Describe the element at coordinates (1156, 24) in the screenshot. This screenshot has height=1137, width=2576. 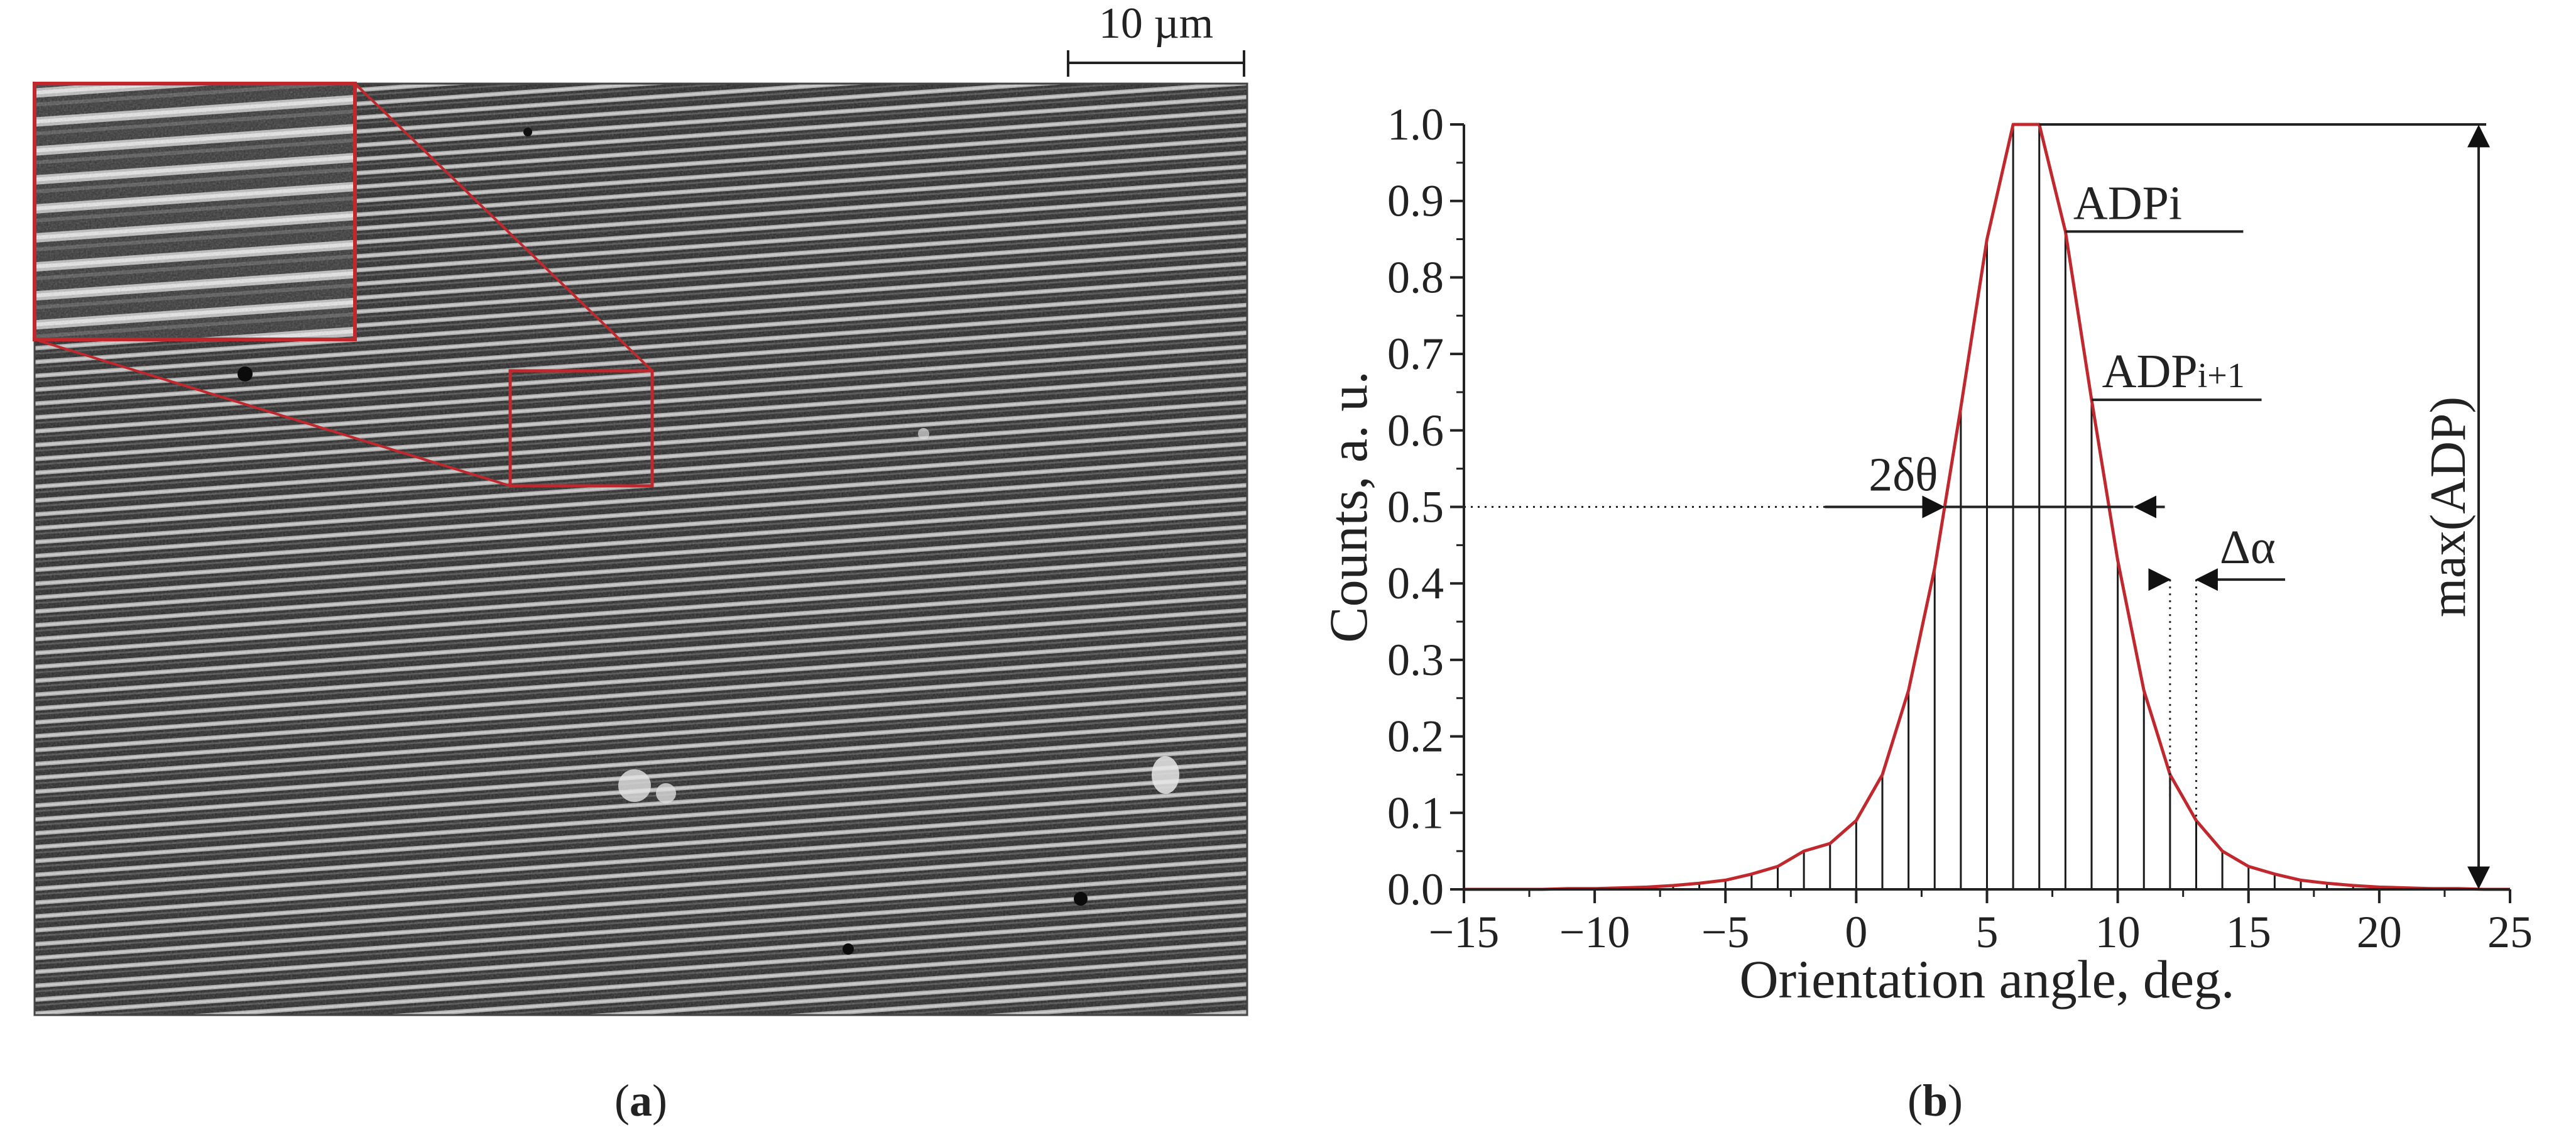
I see `scale-bar-label: 10 µm` at that location.